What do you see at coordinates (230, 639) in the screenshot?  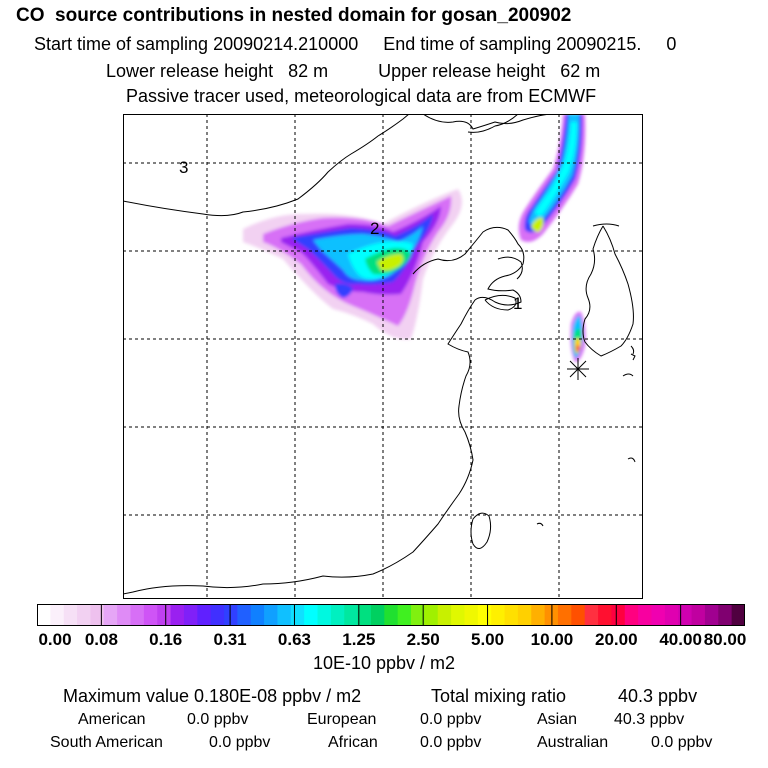 I see `colorbar-tick-label: 0.31` at bounding box center [230, 639].